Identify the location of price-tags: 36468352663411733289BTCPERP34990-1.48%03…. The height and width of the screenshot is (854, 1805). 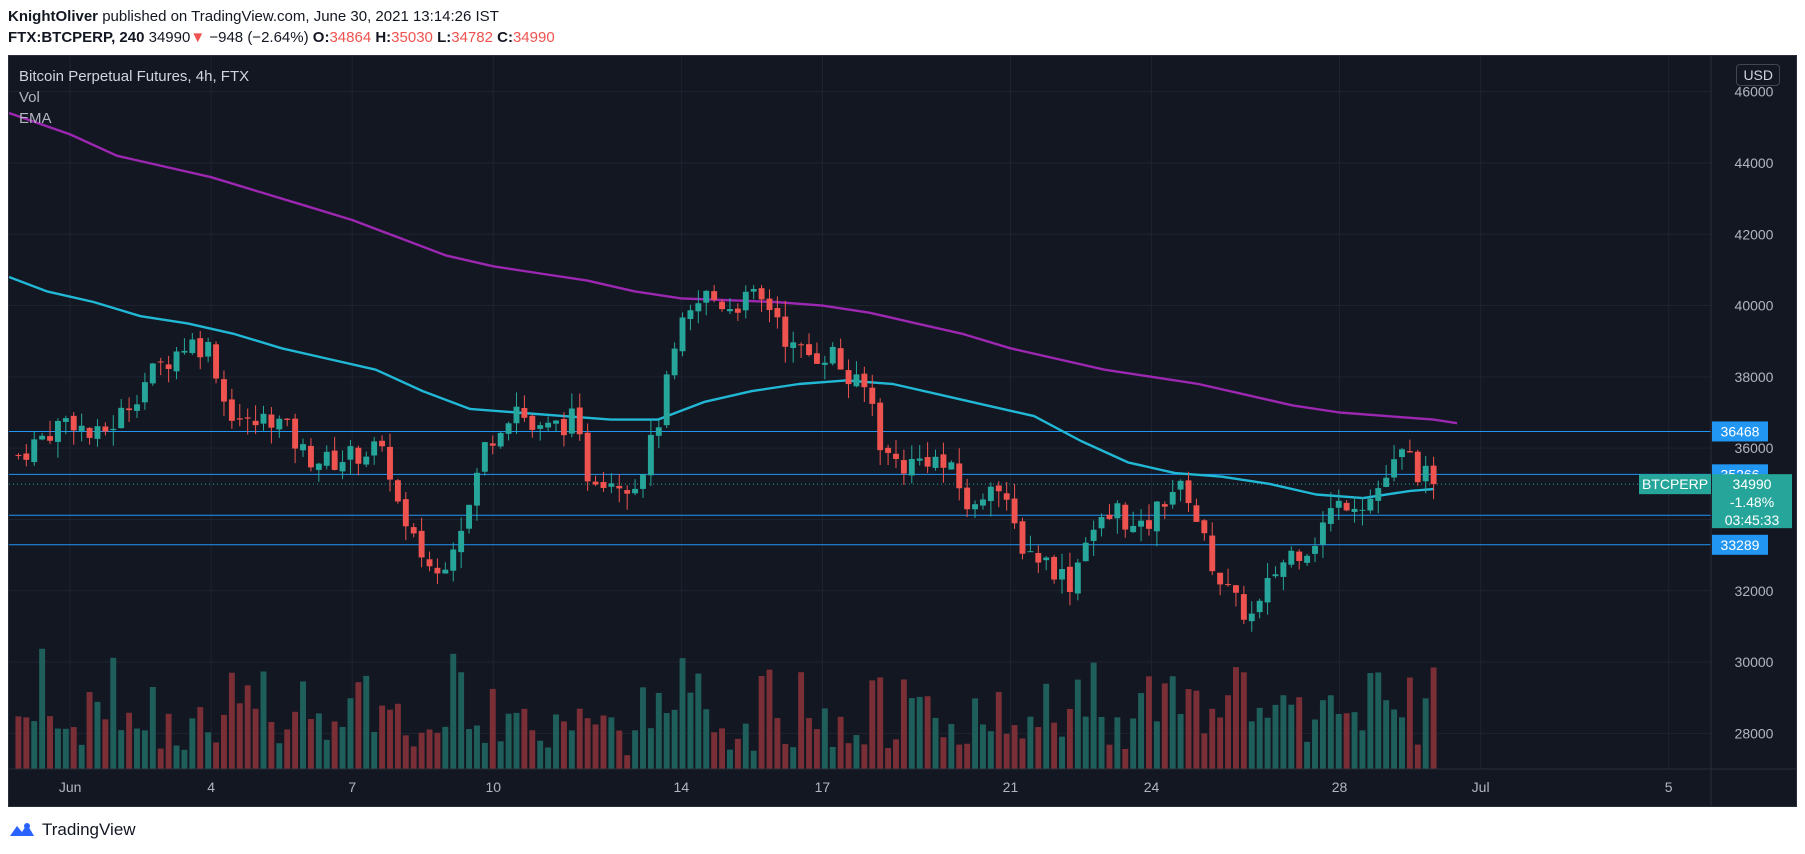
(1715, 488).